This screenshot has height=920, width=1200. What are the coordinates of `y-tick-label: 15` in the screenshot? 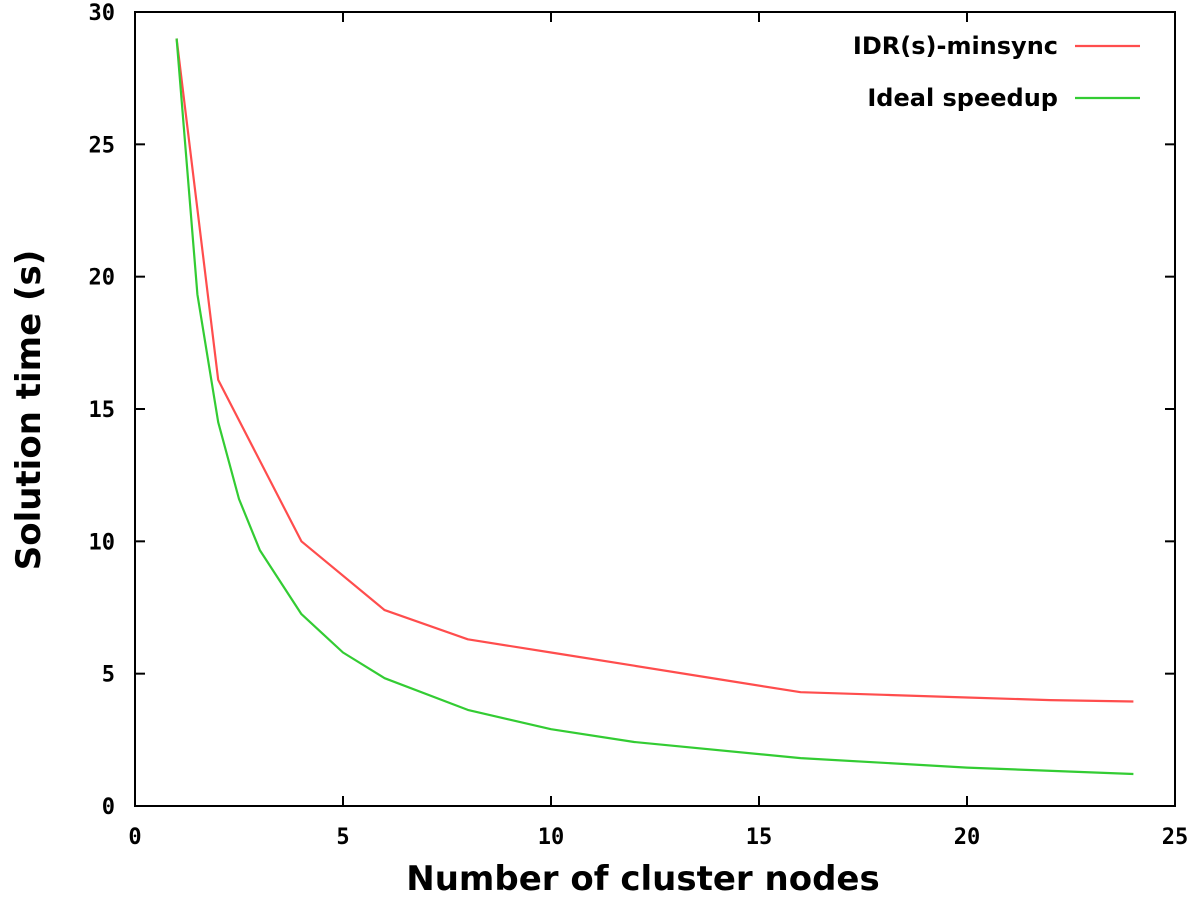 It's located at (102, 410).